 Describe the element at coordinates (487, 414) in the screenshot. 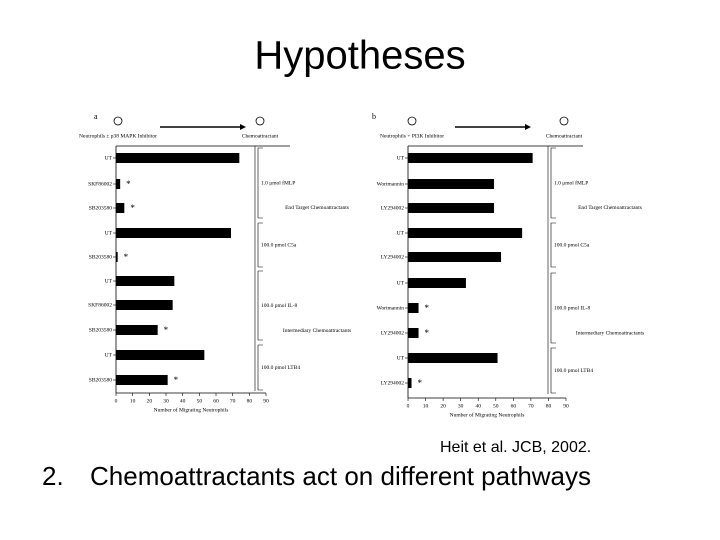

I see `x-axis-label: Number of Migrating Neutrophils` at that location.